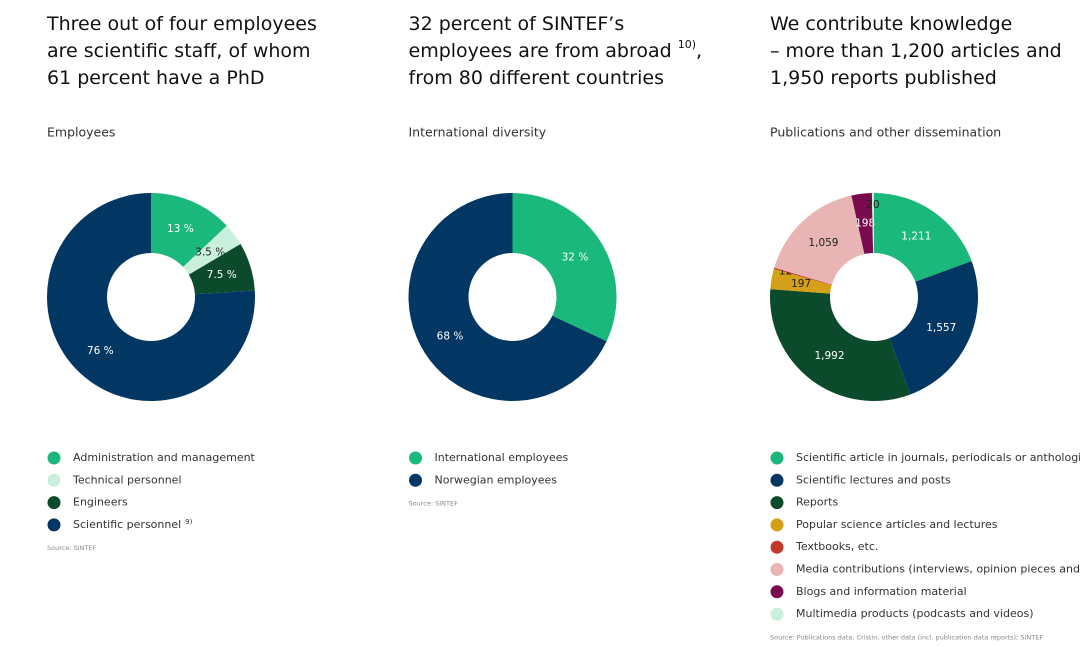 Image resolution: width=1080 pixels, height=647 pixels. I want to click on headline: 32 percent of SINTEF’s, so click(517, 24).